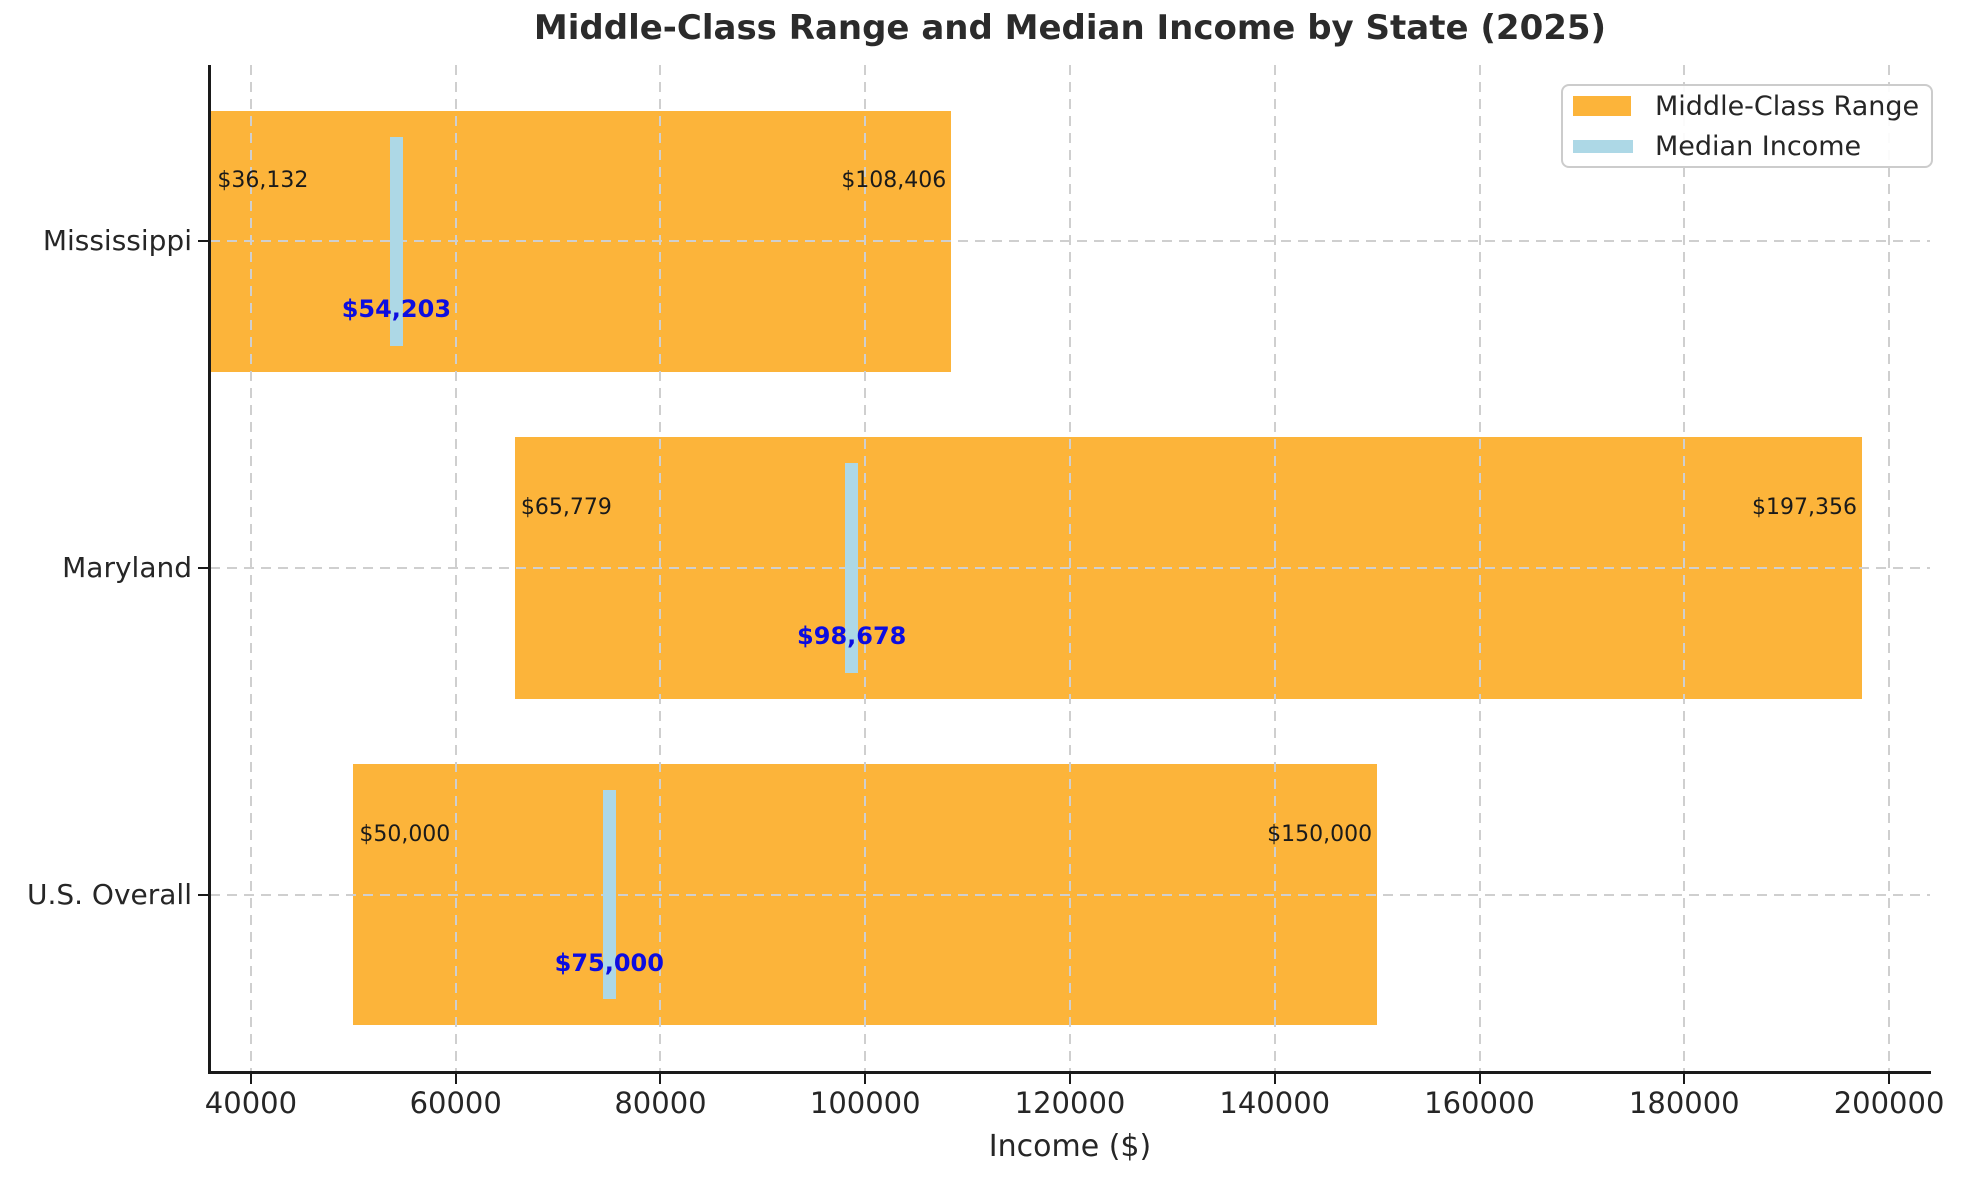 Image resolution: width=1974 pixels, height=1180 pixels. What do you see at coordinates (1069, 1072) in the screenshot?
I see `bottom-spine` at bounding box center [1069, 1072].